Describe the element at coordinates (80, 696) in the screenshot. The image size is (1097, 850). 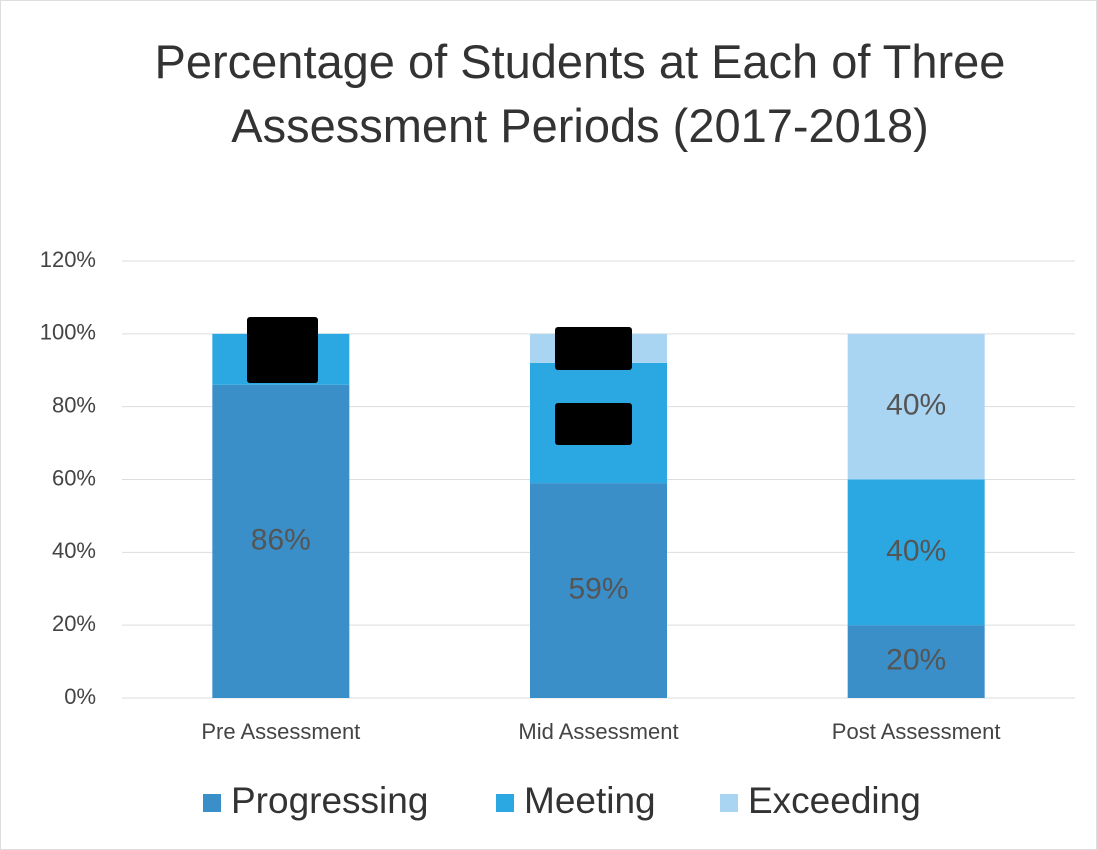
I see `y-tick-label: 0%` at that location.